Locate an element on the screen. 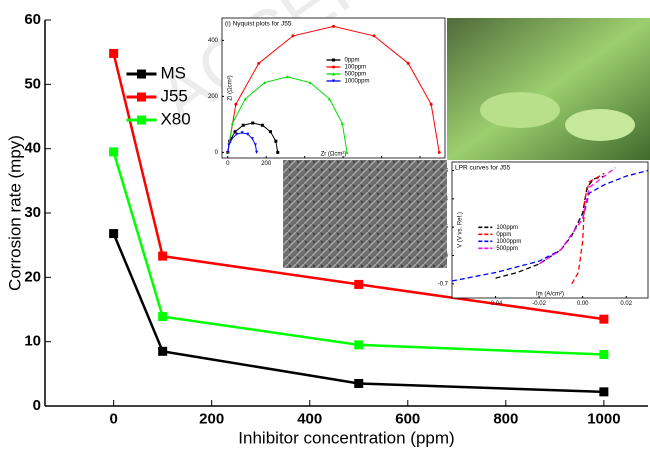 The image size is (650, 451). x-tick-label: 0.00 is located at coordinates (583, 304).